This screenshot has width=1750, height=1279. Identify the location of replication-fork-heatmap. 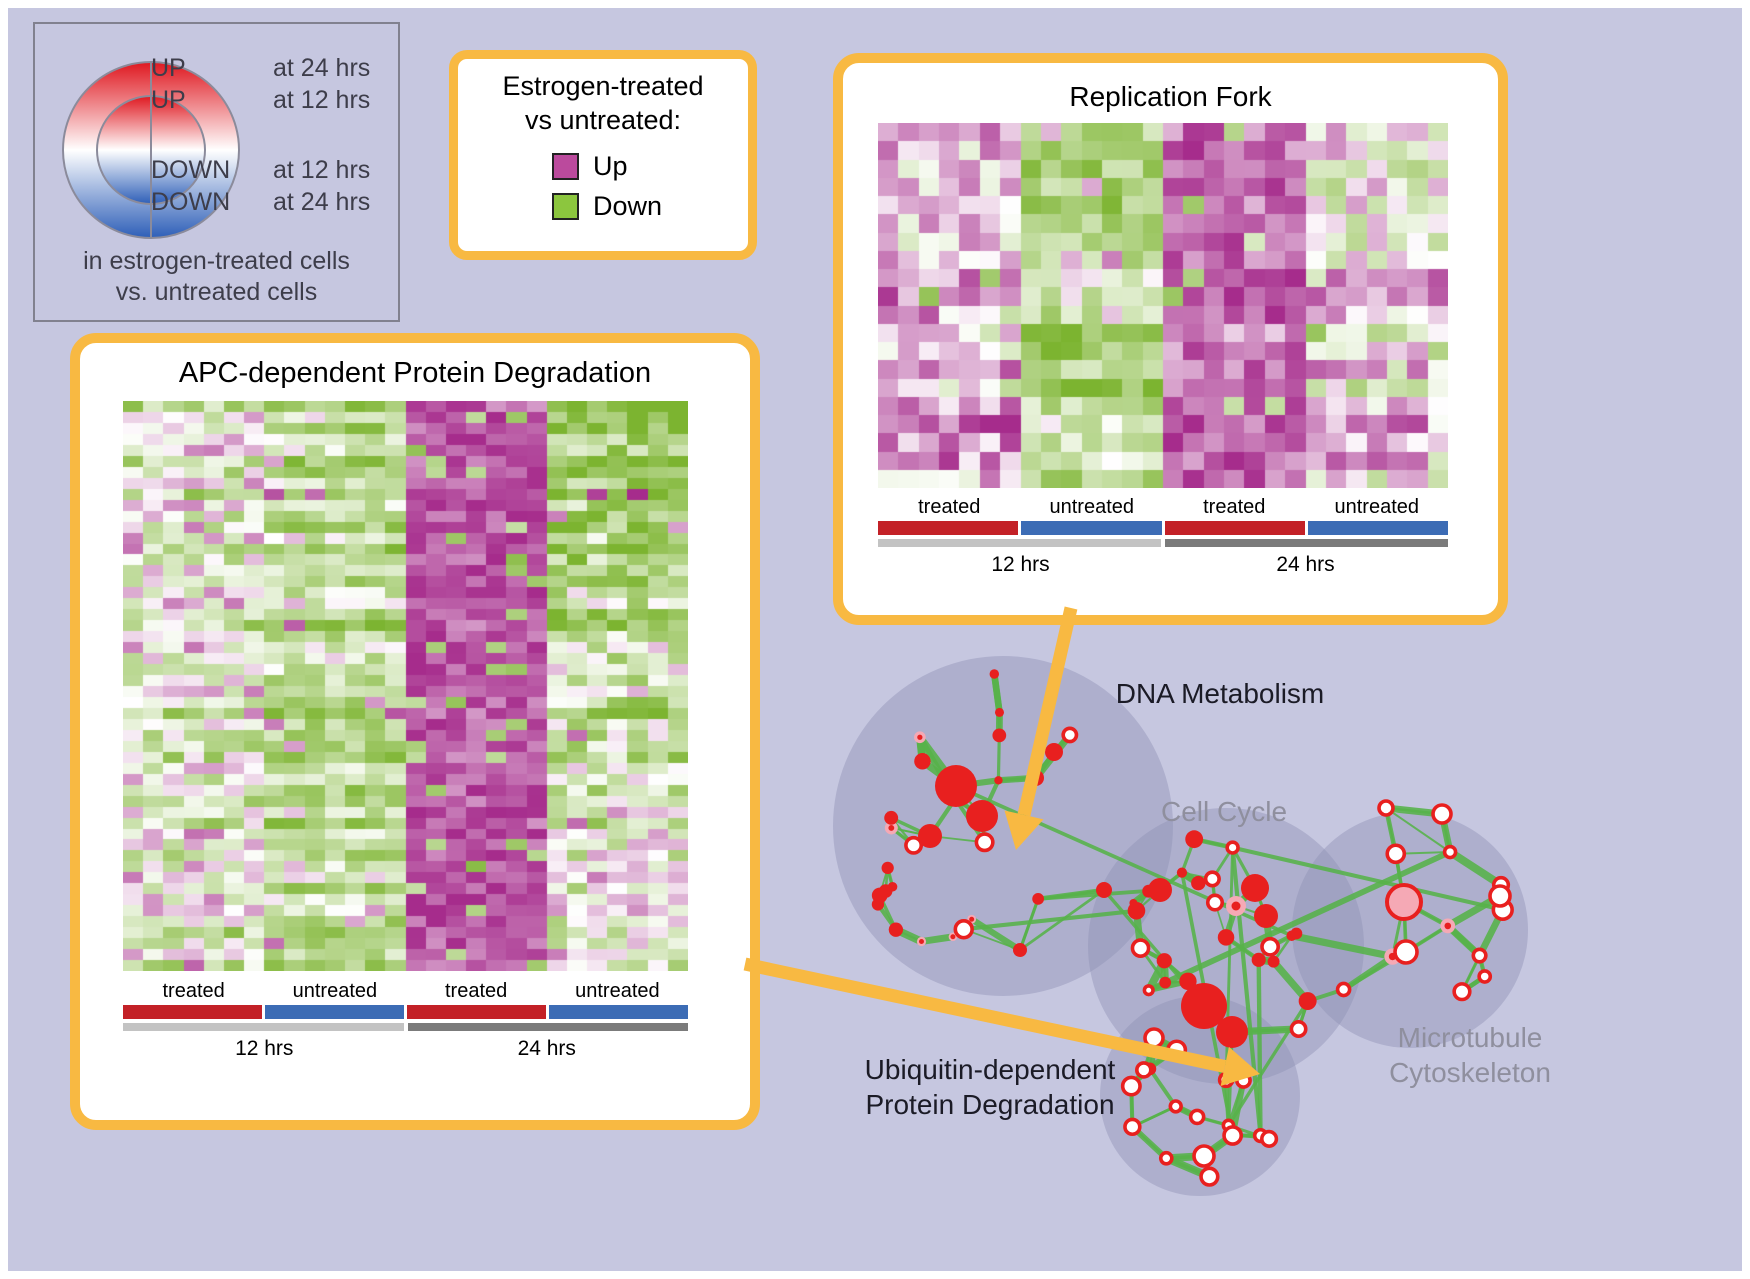
(1163, 305).